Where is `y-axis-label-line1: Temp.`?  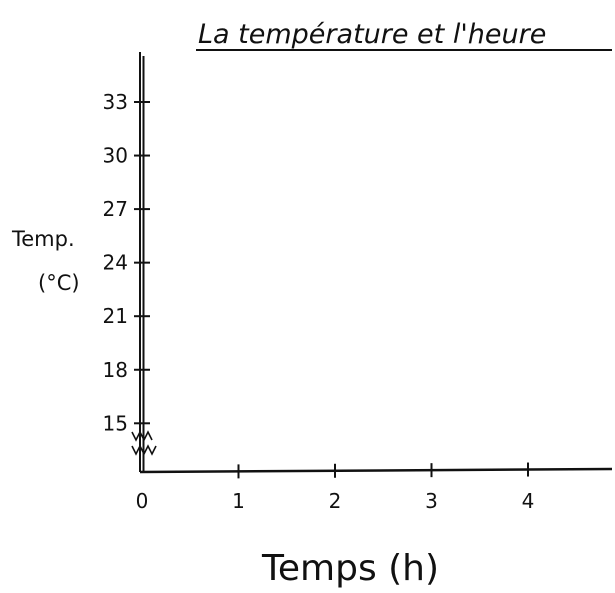 y-axis-label-line1: Temp. is located at coordinates (43, 239).